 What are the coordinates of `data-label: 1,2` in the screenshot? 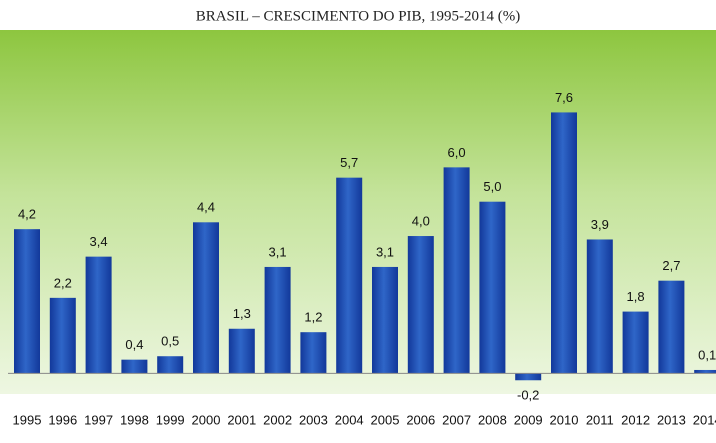 It's located at (313, 317).